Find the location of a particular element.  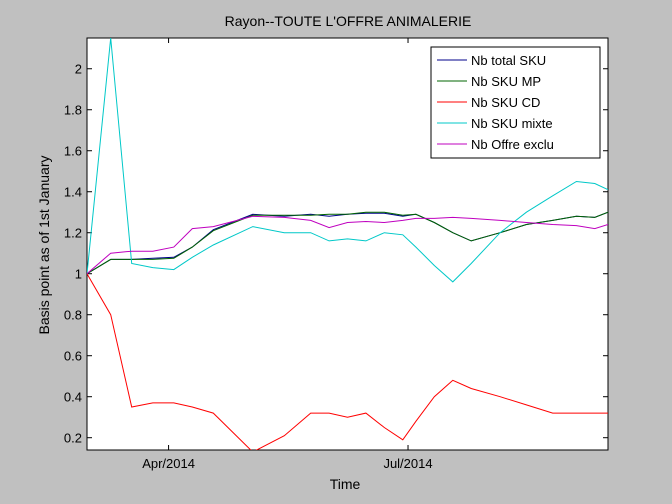

y-tick-label: 1.2 is located at coordinates (73, 233).